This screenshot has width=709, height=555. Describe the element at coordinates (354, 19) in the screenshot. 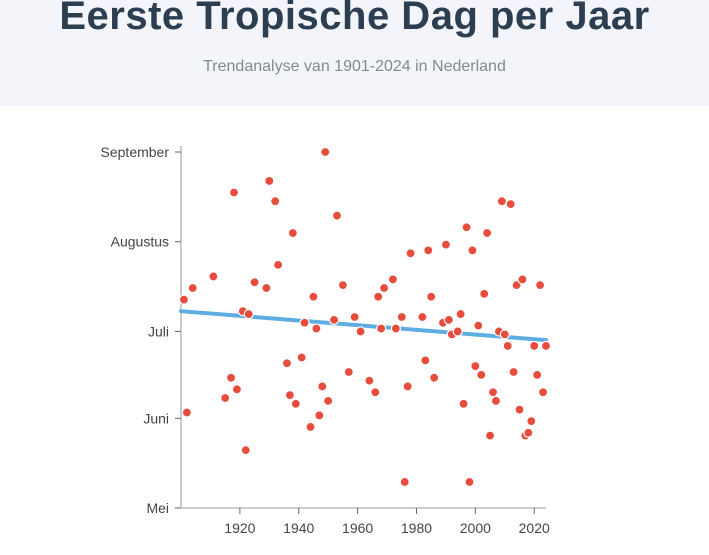

I see `page-title: Eerste Tropische Dag per Jaar` at that location.